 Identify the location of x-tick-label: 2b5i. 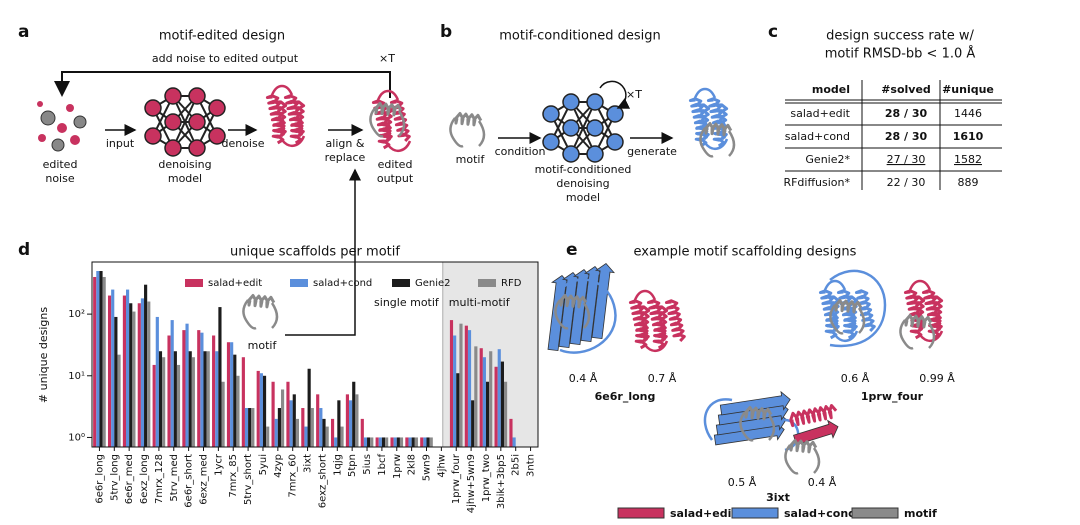
(516, 465).